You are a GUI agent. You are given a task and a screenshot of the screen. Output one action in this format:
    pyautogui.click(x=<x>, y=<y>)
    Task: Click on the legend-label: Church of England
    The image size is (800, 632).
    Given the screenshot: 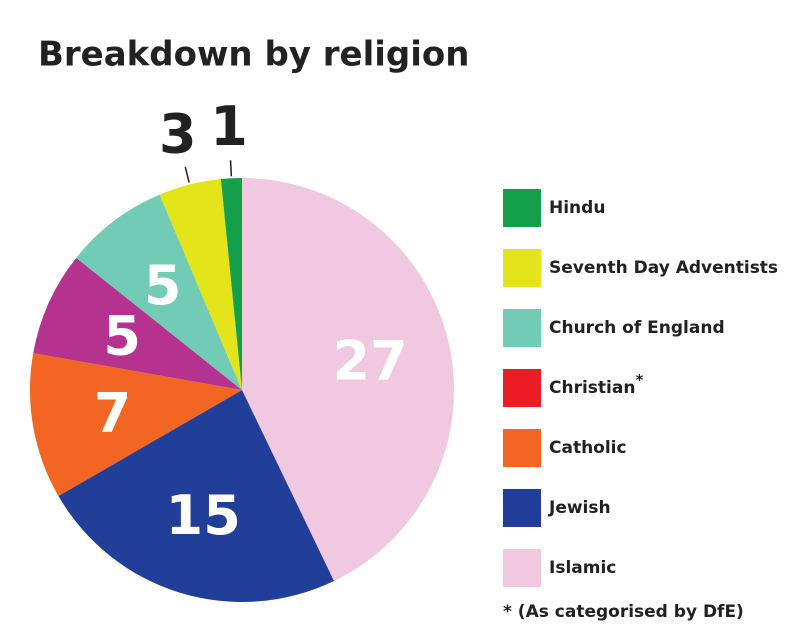 What is the action you would take?
    pyautogui.click(x=637, y=328)
    